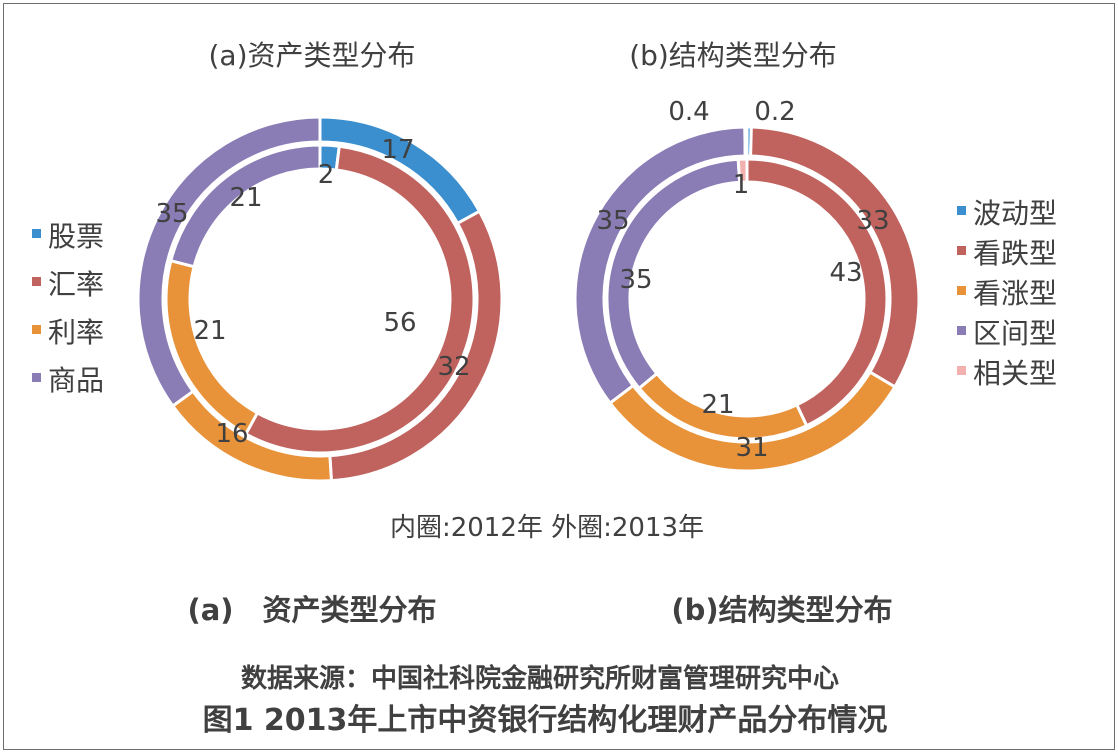  Describe the element at coordinates (733, 55) in the screenshot. I see `chart-b-title: (b)结构类型分布` at that location.